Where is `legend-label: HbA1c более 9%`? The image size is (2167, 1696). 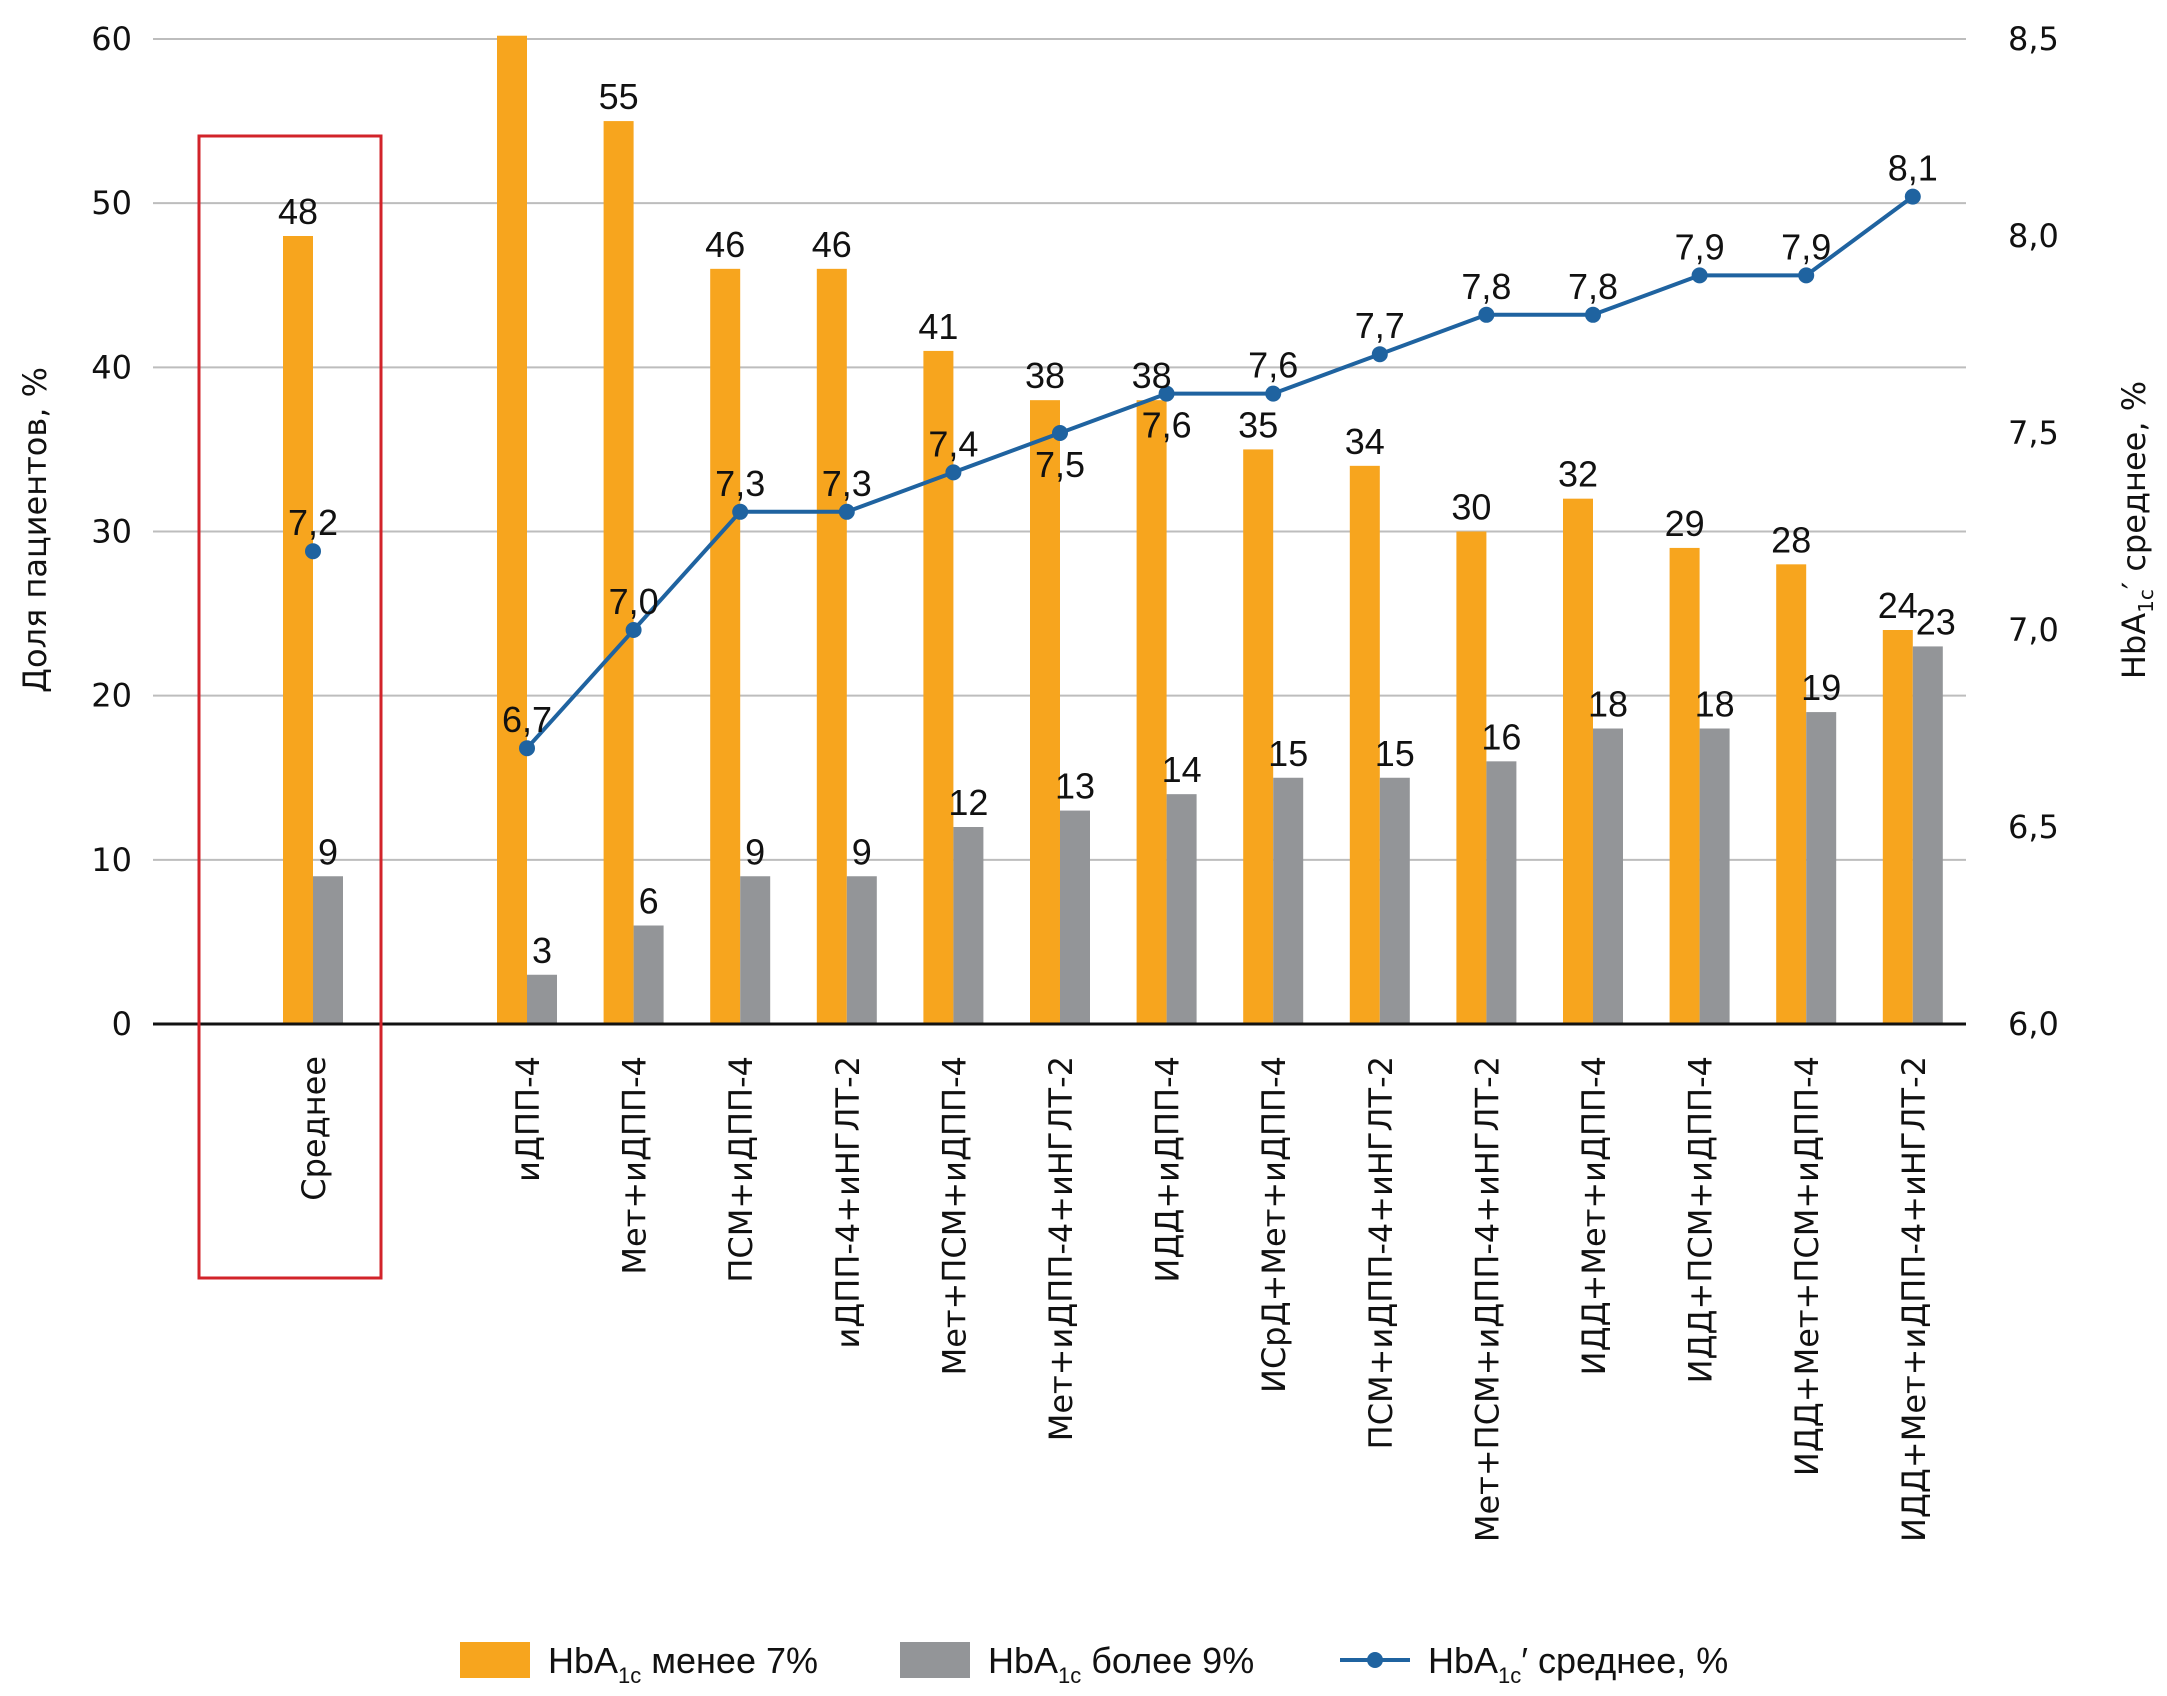
legend-label: HbA1c более 9% is located at coordinates (1121, 1664).